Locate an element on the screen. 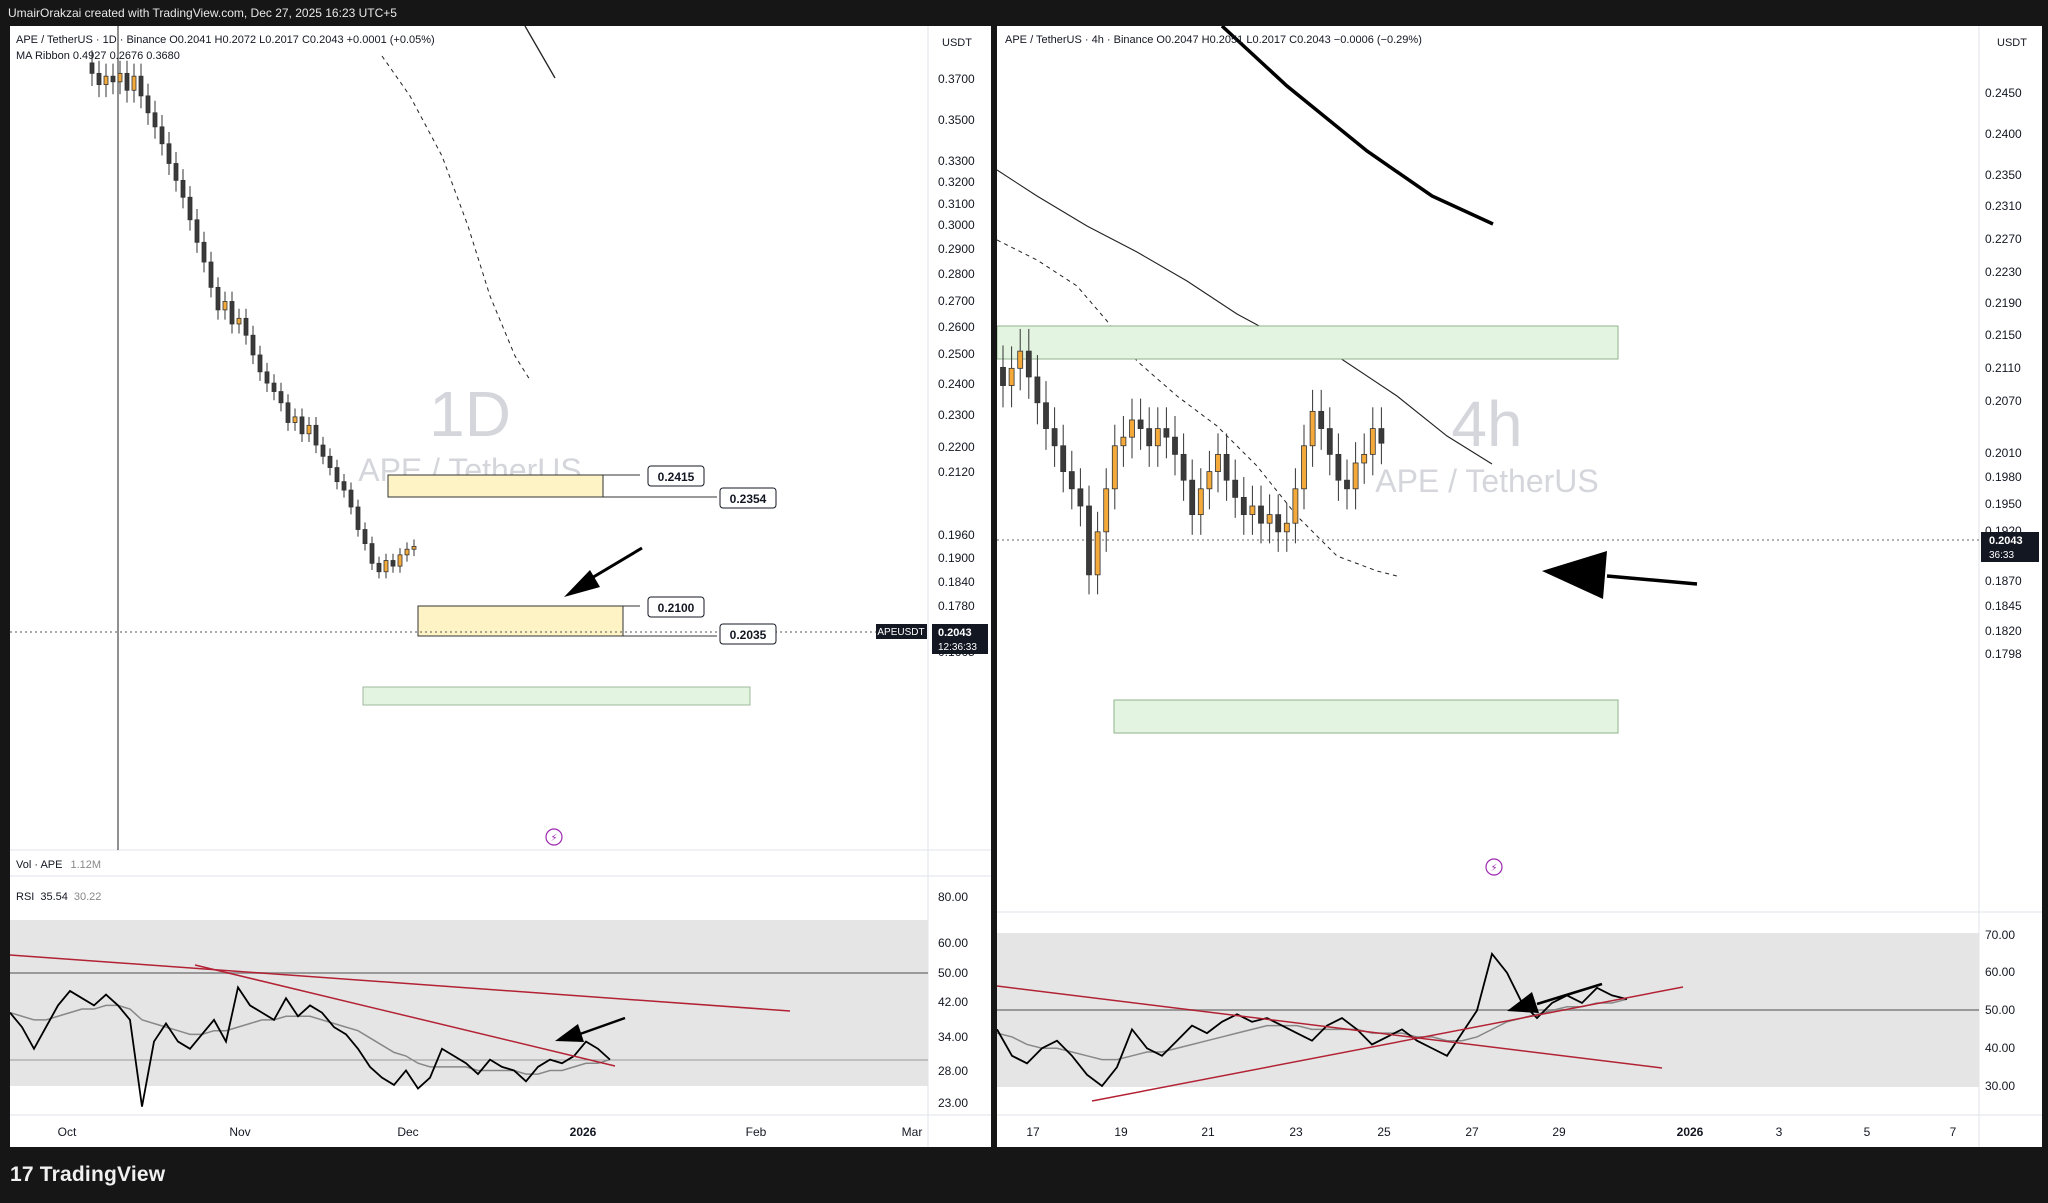  supply-zone-lower is located at coordinates (520, 621).